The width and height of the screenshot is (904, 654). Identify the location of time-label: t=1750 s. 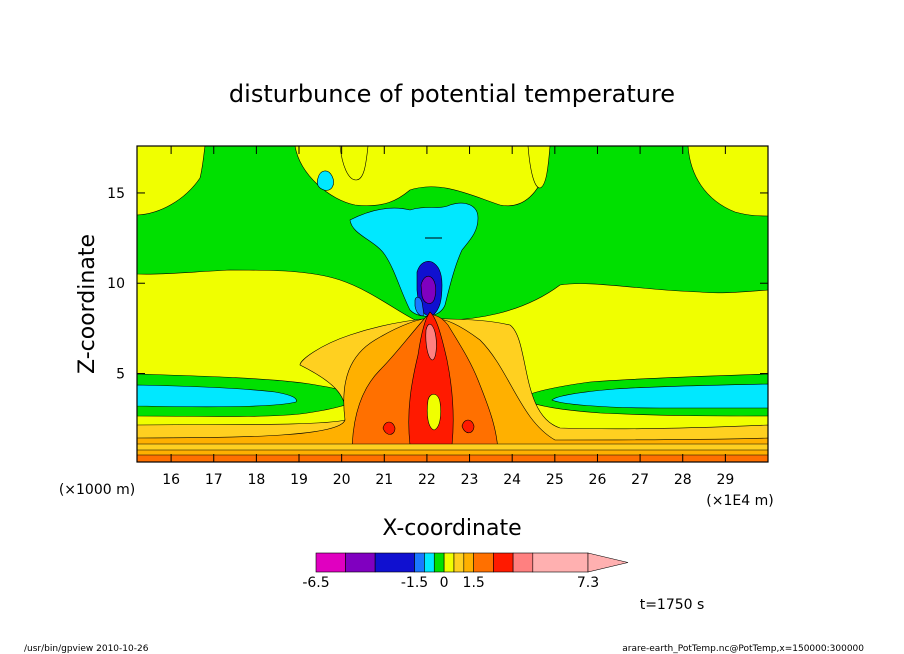
(672, 605).